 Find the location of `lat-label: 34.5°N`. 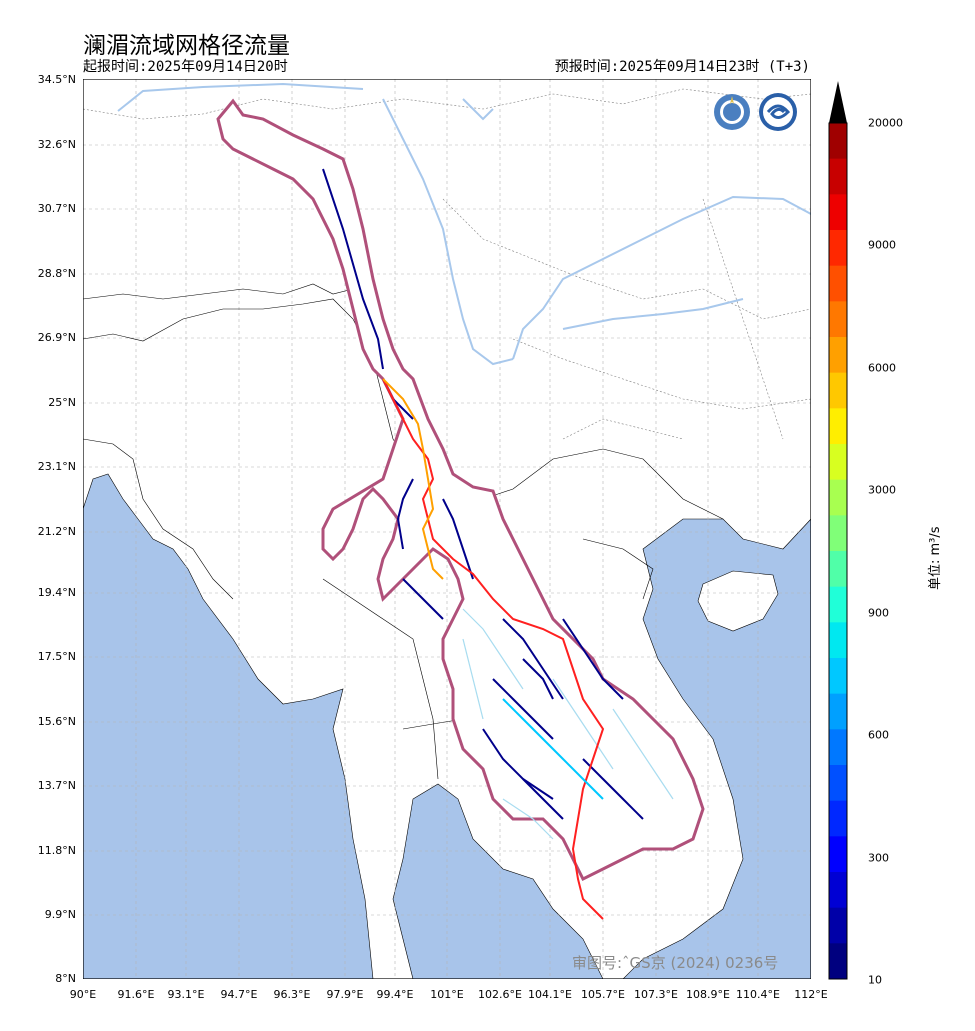

lat-label: 34.5°N is located at coordinates (56, 79).